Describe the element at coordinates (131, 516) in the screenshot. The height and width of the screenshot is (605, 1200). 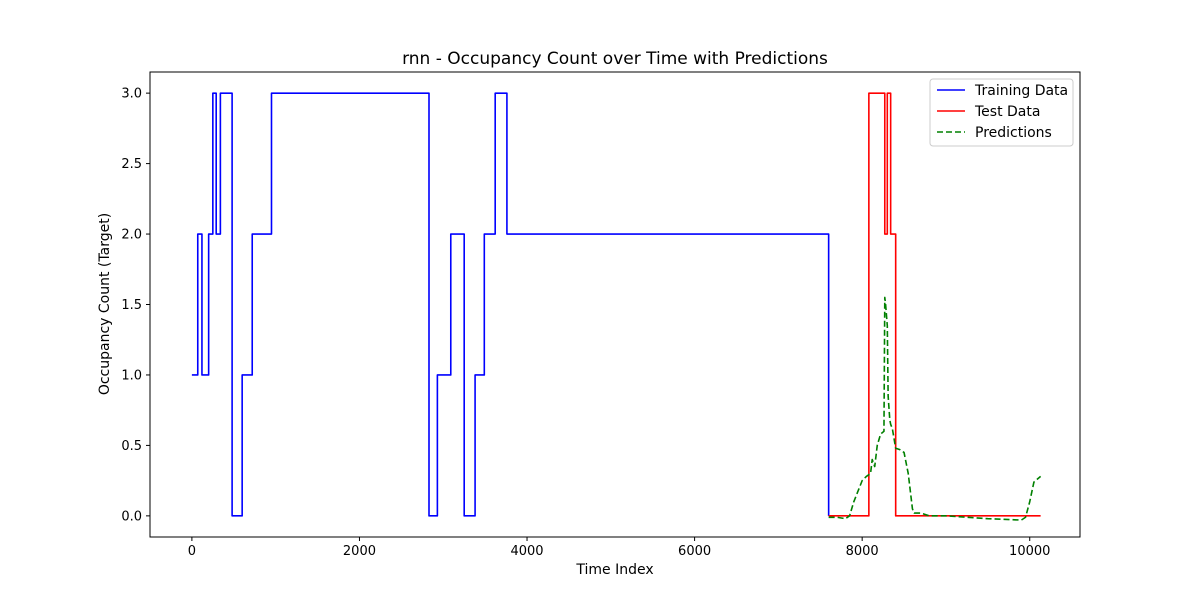
I see `y-tick-label: 0.0` at that location.